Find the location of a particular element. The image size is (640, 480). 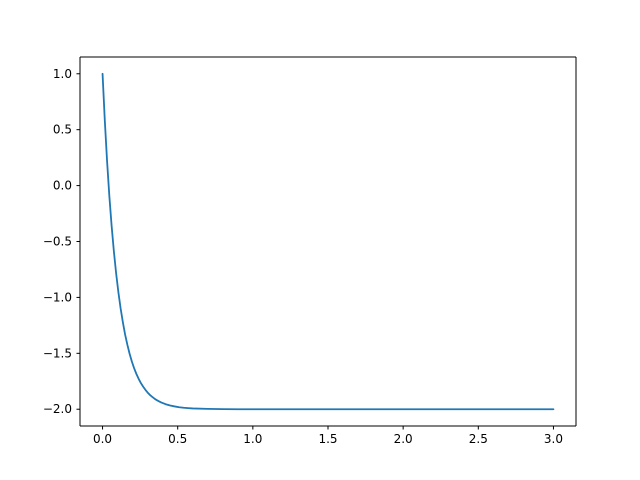

y-tick-label: 0.0 is located at coordinates (62, 186).